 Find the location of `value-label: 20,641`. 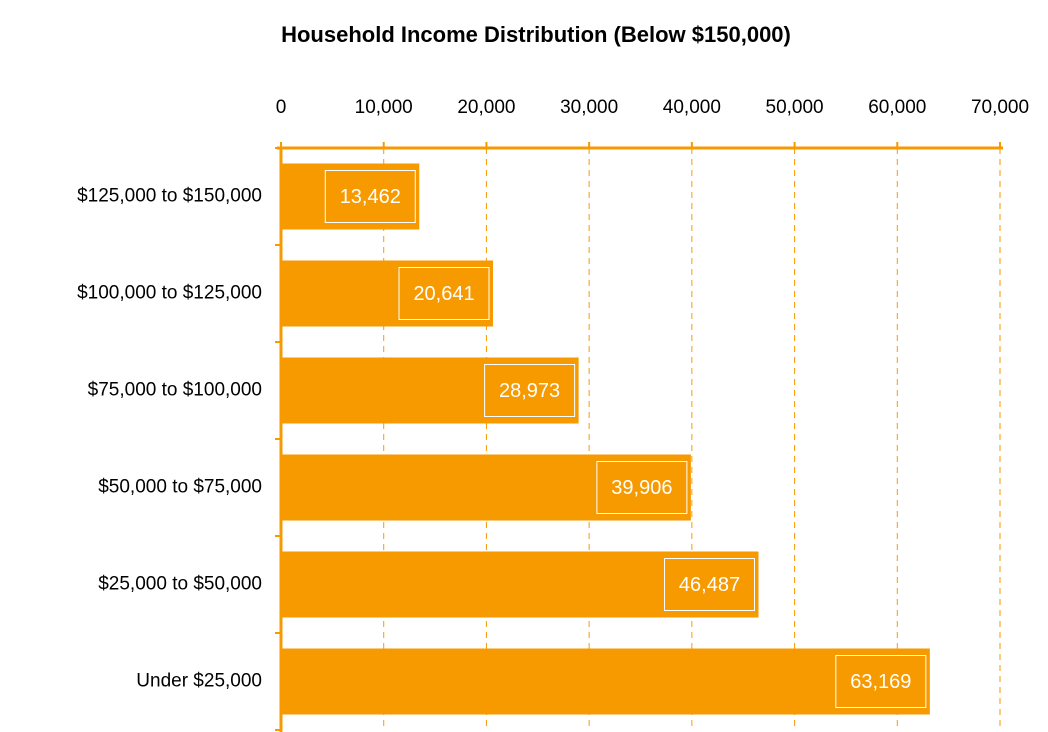

value-label: 20,641 is located at coordinates (443, 294).